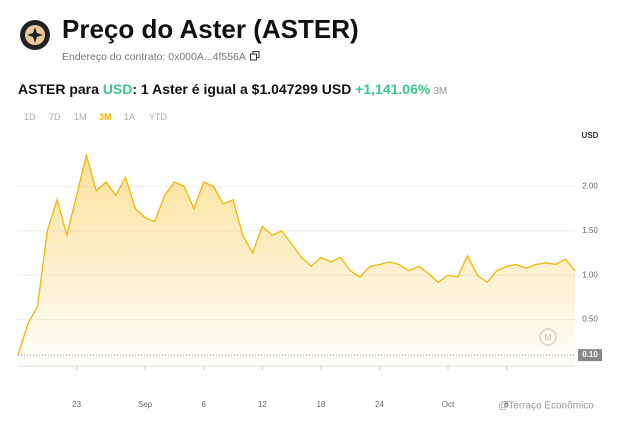  Describe the element at coordinates (590, 186) in the screenshot. I see `y-tick-label: 2.00` at that location.